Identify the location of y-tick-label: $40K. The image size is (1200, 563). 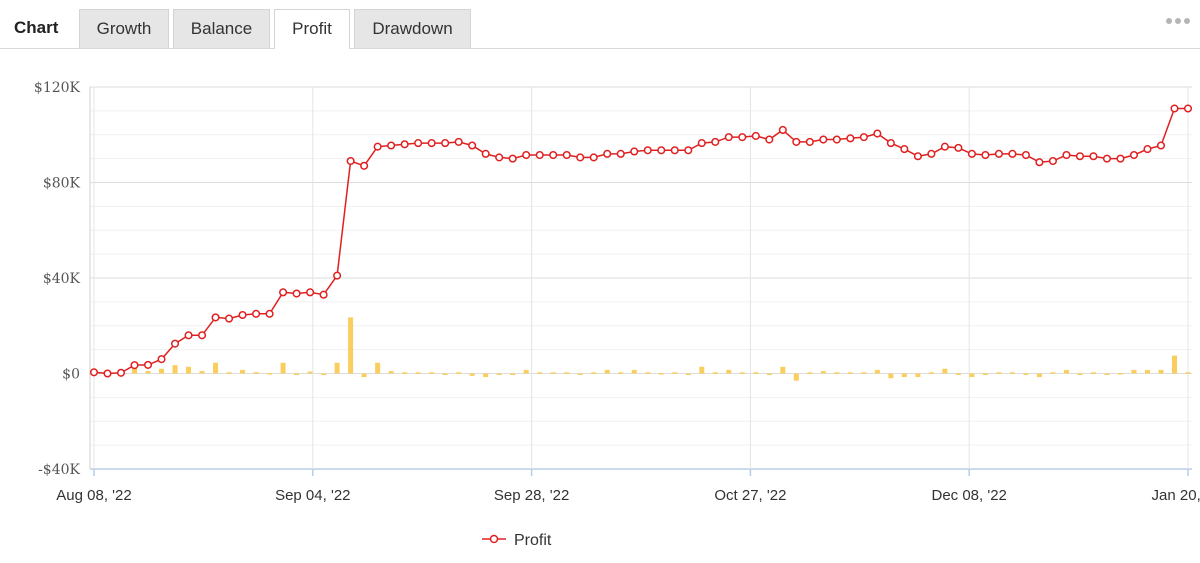
(62, 279).